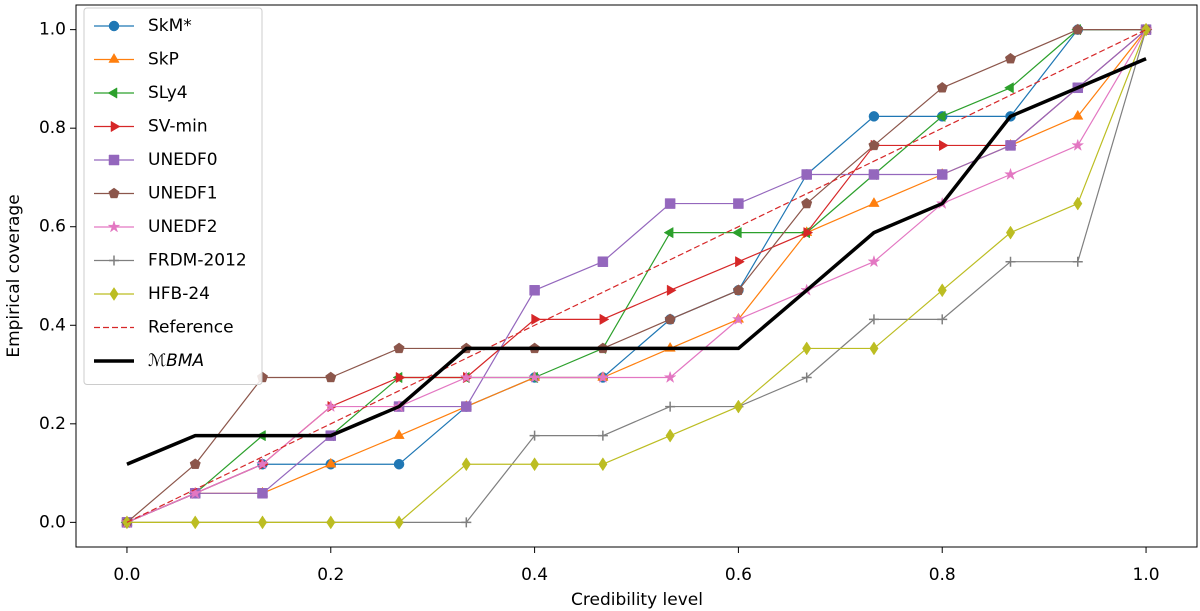  Describe the element at coordinates (52, 227) in the screenshot. I see `y-tick-label: 0.6` at that location.